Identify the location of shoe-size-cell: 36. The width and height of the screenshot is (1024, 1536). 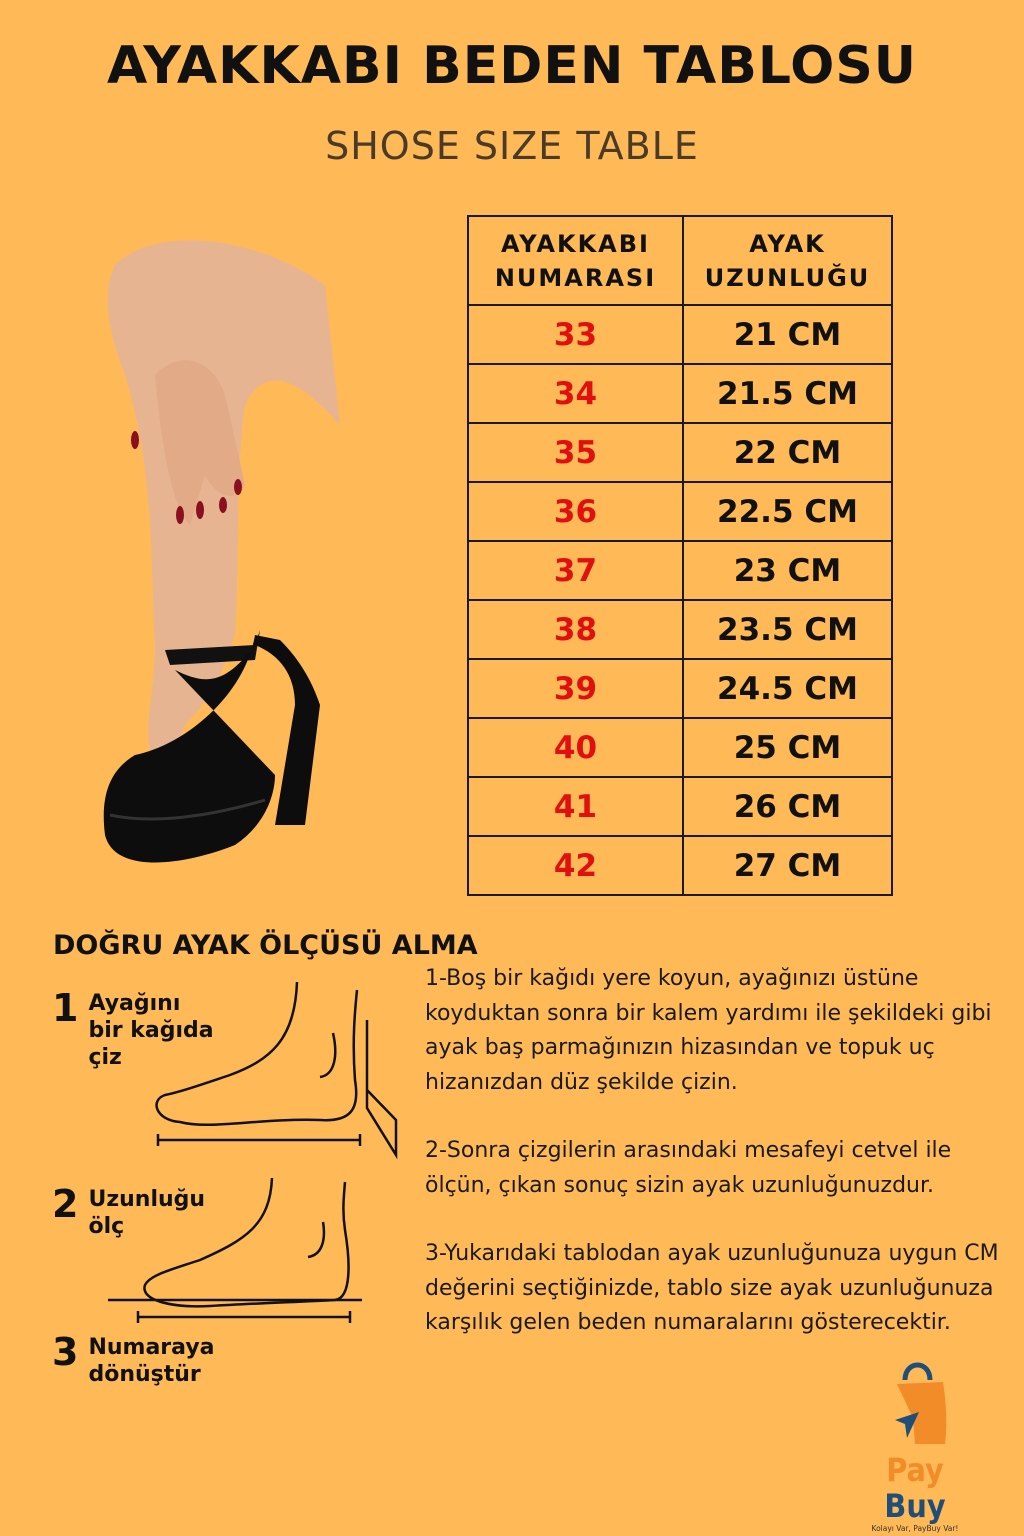
(575, 511).